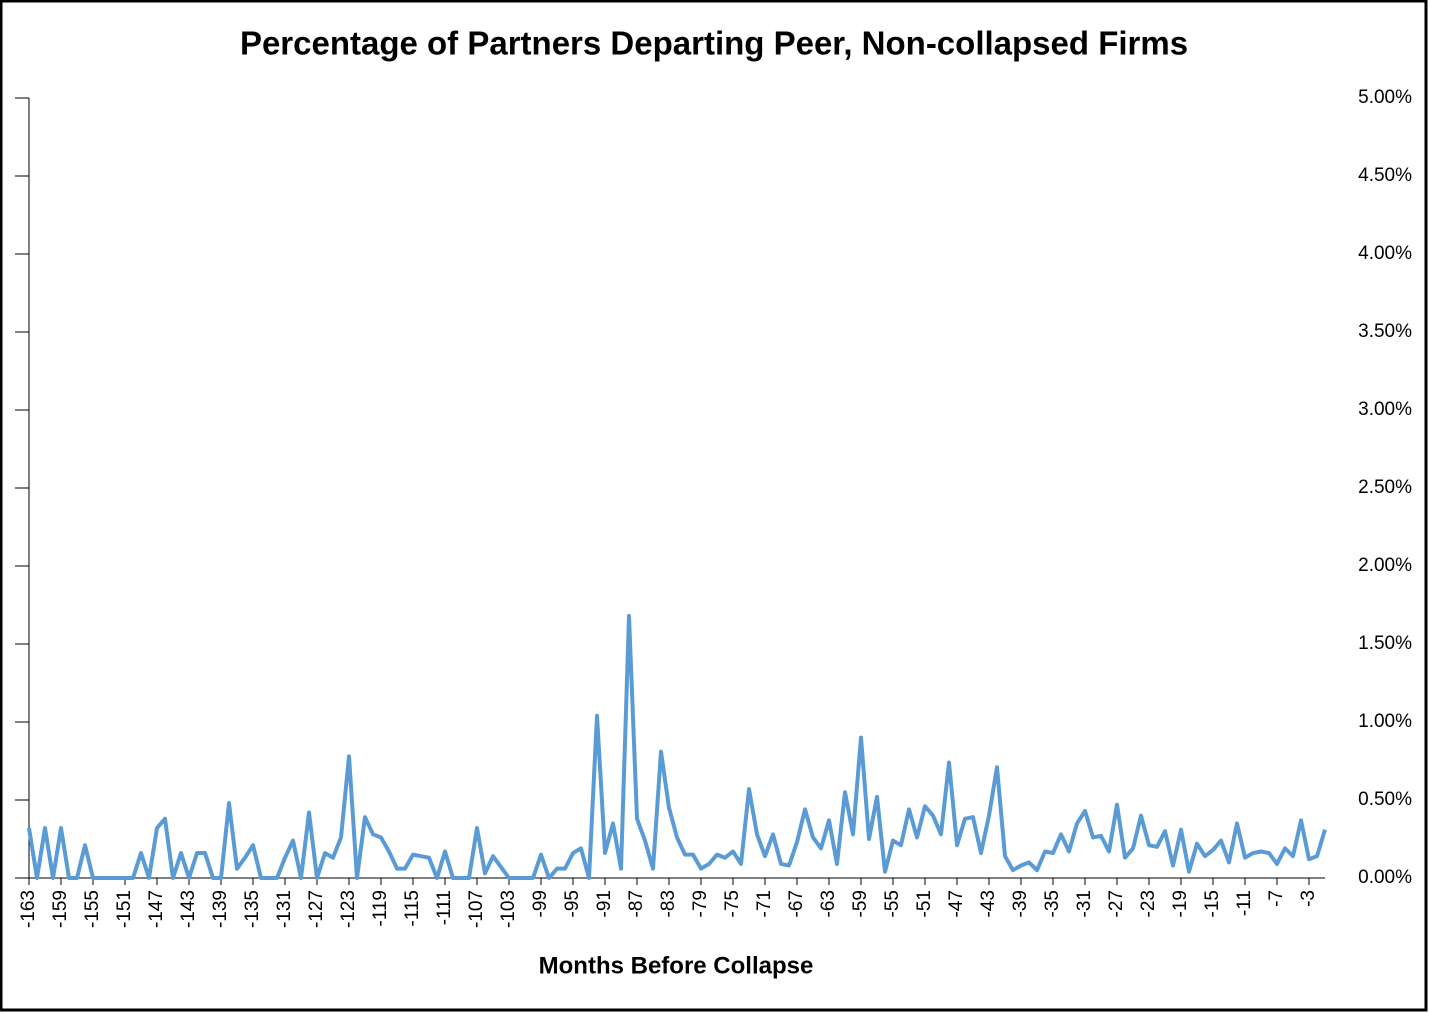 This screenshot has height=1013, width=1429. What do you see at coordinates (1385, 409) in the screenshot?
I see `y-tick-label: 3.00%` at bounding box center [1385, 409].